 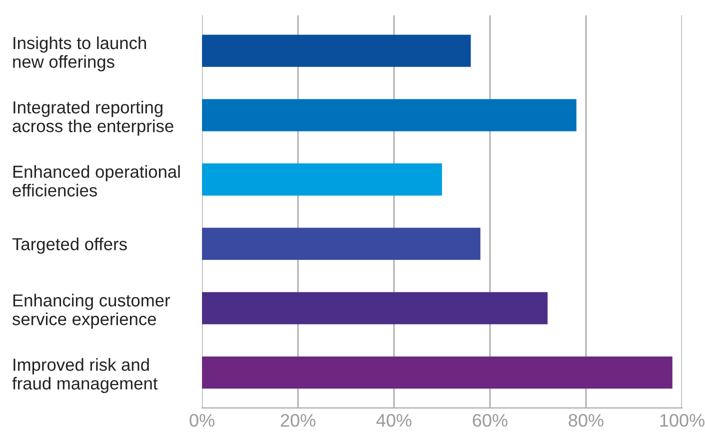 What do you see at coordinates (69, 246) in the screenshot?
I see `y-tick-label: Targeted offers` at bounding box center [69, 246].